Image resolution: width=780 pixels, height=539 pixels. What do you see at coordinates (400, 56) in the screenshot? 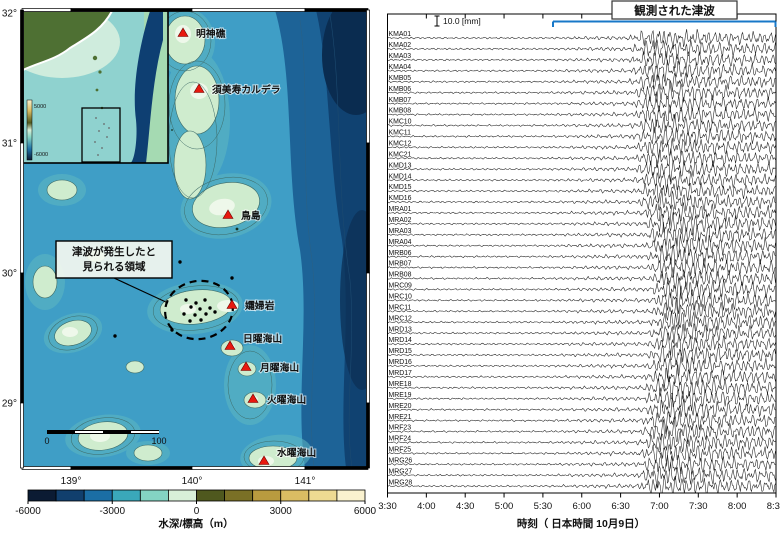
I see `station-label: KMA03` at bounding box center [400, 56].